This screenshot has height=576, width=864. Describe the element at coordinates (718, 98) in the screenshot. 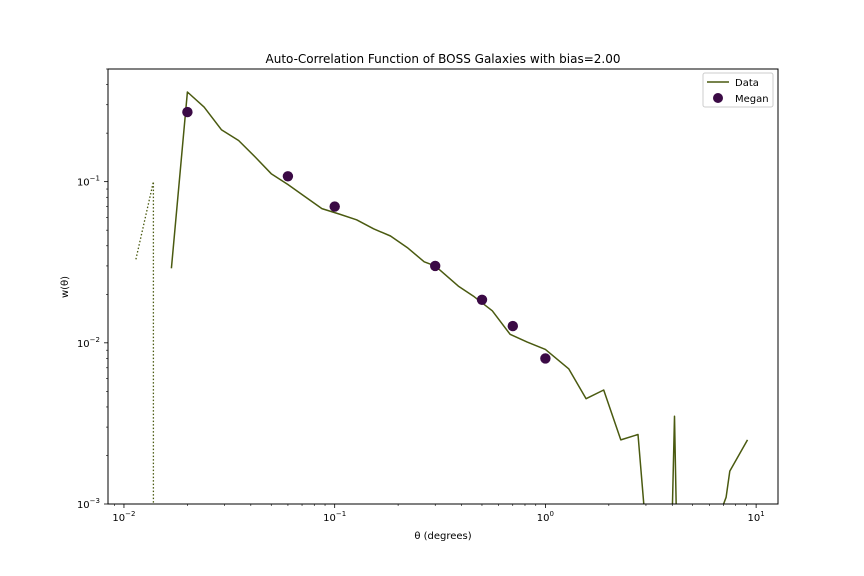

I see `legend-marker-swatch` at that location.